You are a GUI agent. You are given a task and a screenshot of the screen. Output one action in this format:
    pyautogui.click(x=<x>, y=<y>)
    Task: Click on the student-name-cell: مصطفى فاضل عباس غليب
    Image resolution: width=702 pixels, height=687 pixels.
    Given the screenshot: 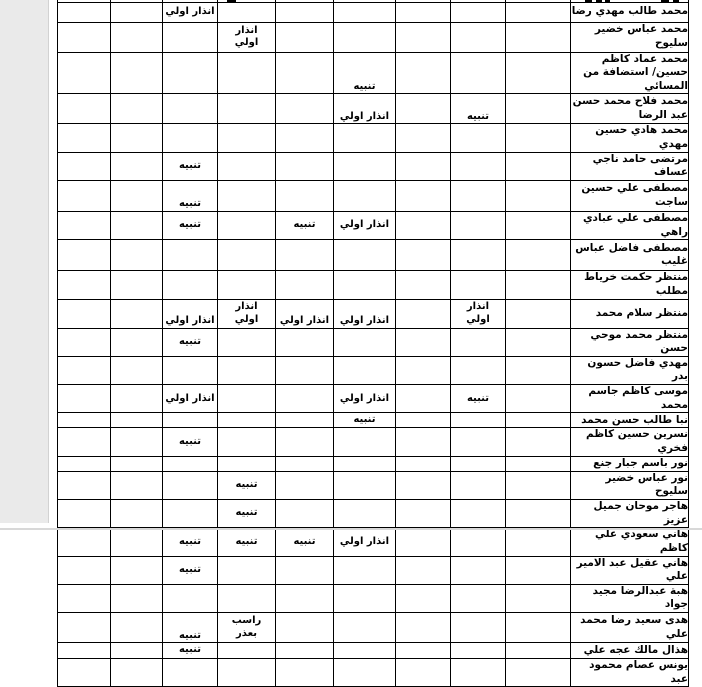 What is the action you would take?
    pyautogui.click(x=629, y=255)
    